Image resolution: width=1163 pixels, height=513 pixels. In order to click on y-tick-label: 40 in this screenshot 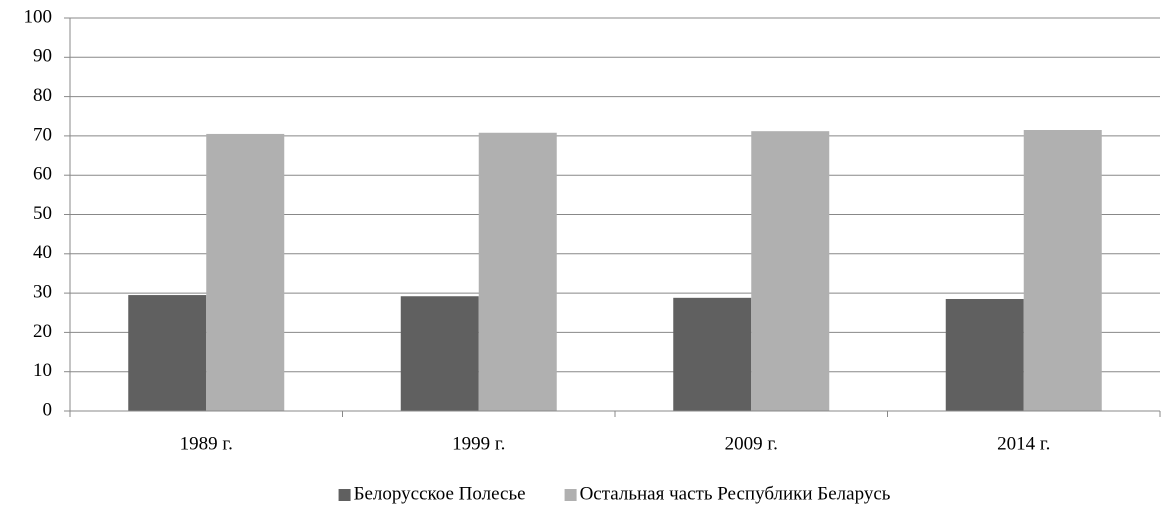, I will do `click(42, 252)`.